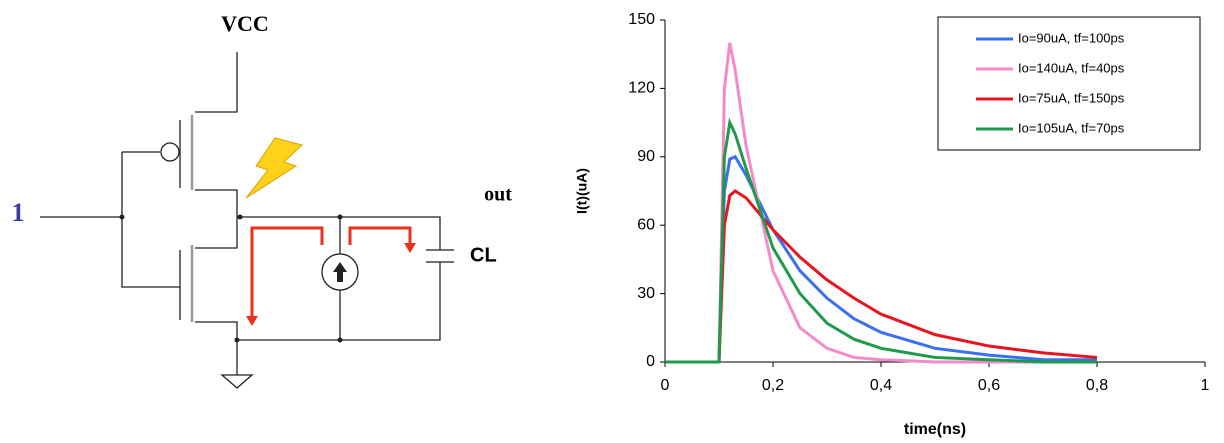  I want to click on legend-label: Io=90uA, tf=100ps, so click(1071, 37).